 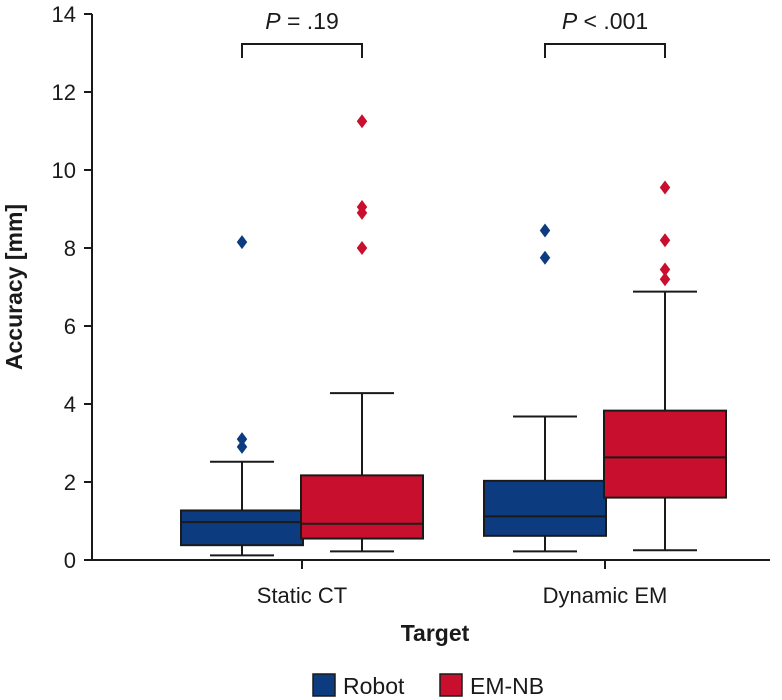 I want to click on y-tick-label: 4, so click(x=70, y=404).